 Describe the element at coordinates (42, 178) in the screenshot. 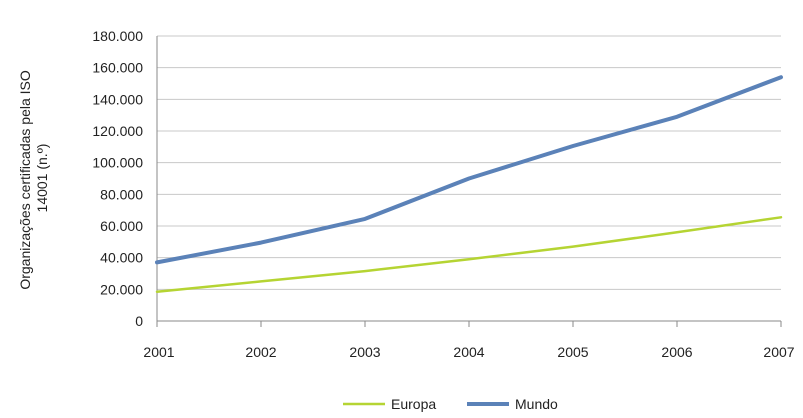

I see `y-axis-title-line-2: 14001 (n.º)` at that location.